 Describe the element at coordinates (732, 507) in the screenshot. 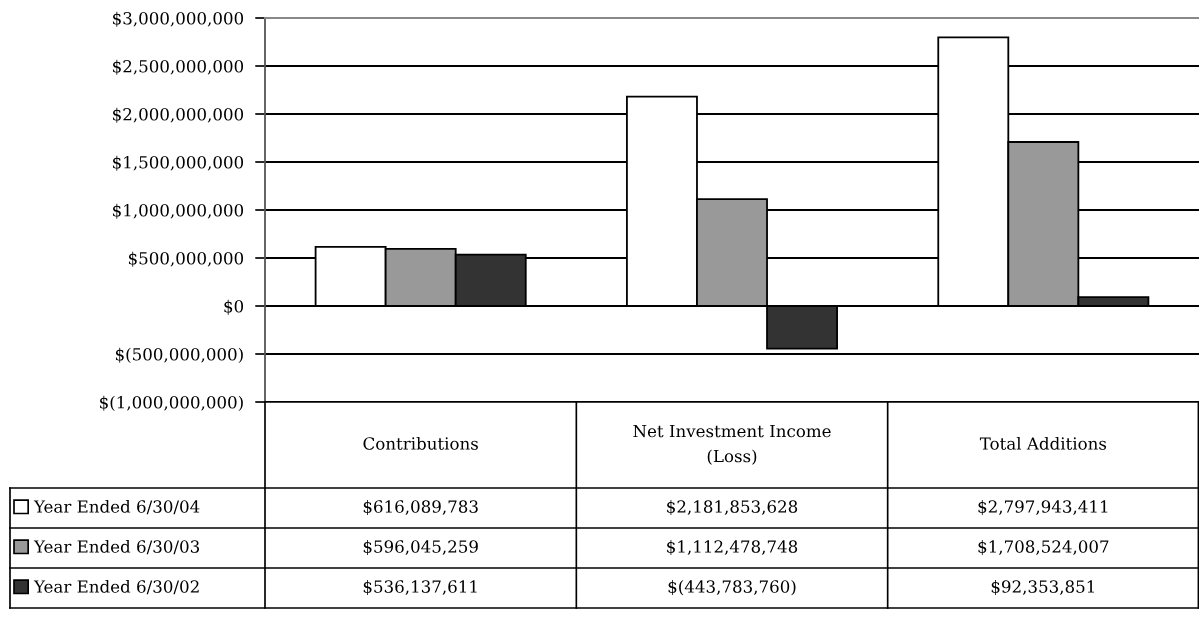

I see `data-label: $2,181,853,628` at that location.